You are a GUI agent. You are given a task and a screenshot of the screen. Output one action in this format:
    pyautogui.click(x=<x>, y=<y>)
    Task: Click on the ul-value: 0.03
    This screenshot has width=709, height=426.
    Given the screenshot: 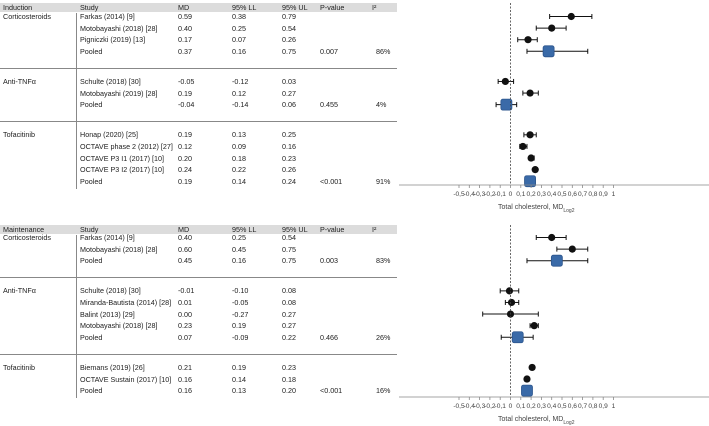 What is the action you would take?
    pyautogui.click(x=289, y=81)
    